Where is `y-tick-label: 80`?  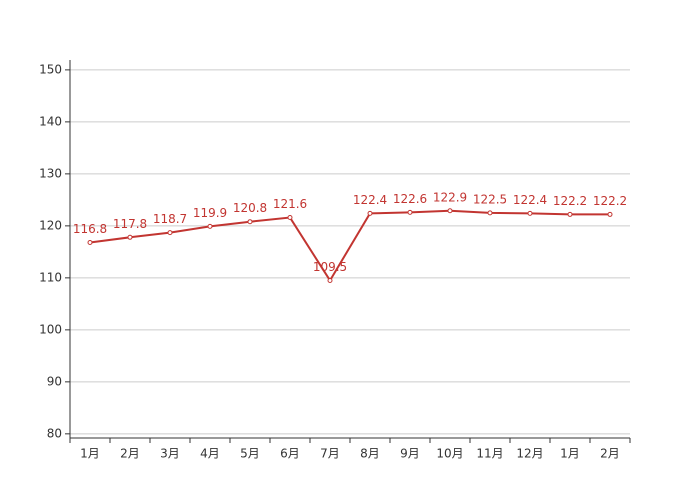 y-tick-label: 80 is located at coordinates (54, 433).